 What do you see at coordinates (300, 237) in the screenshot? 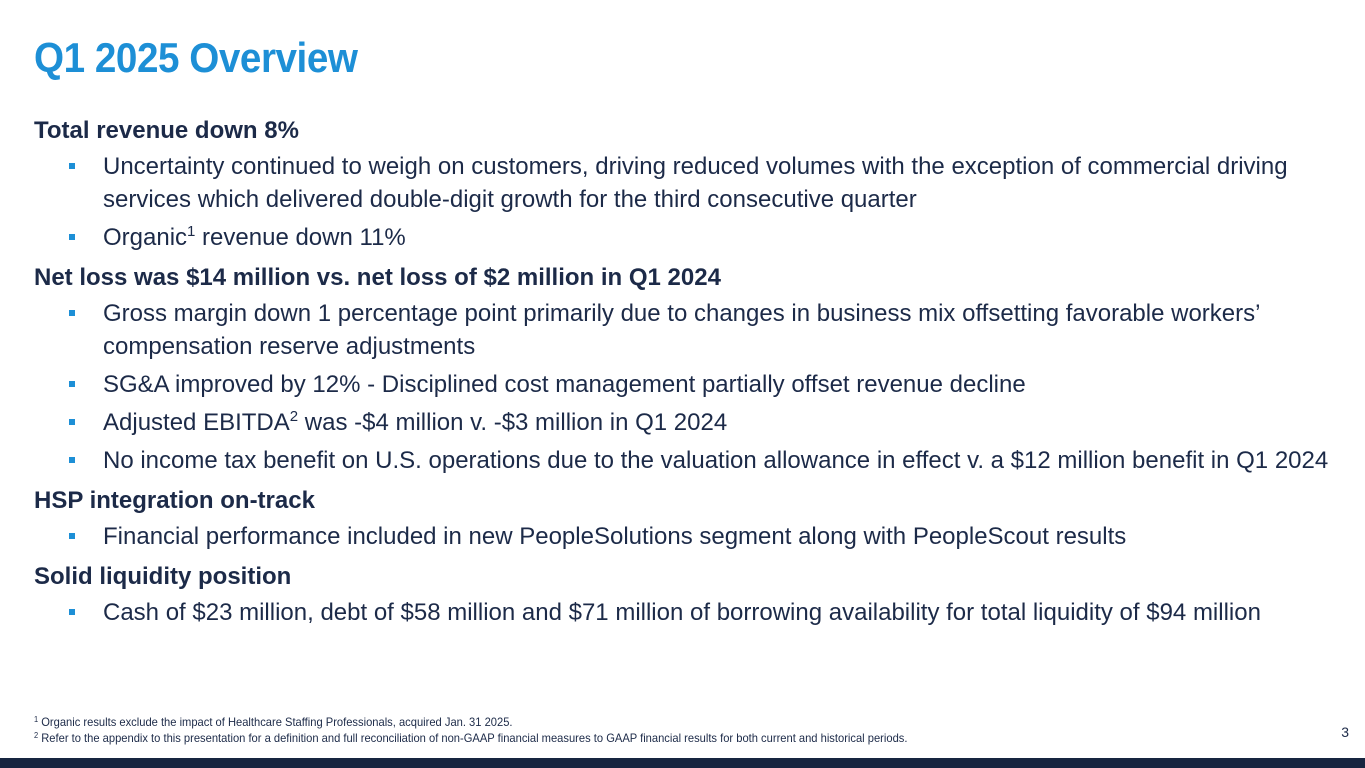
I see `bullet-text: revenue down 11%` at bounding box center [300, 237].